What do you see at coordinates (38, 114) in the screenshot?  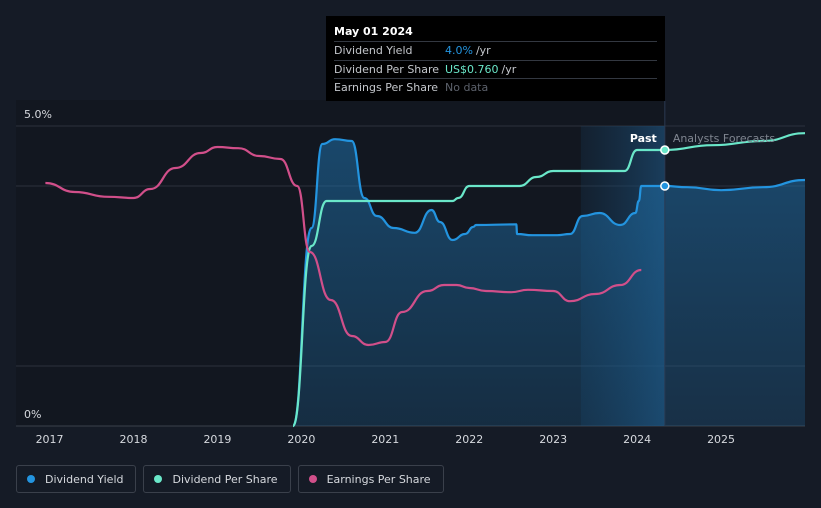 I see `y-tick-label: 5.0%` at bounding box center [38, 114].